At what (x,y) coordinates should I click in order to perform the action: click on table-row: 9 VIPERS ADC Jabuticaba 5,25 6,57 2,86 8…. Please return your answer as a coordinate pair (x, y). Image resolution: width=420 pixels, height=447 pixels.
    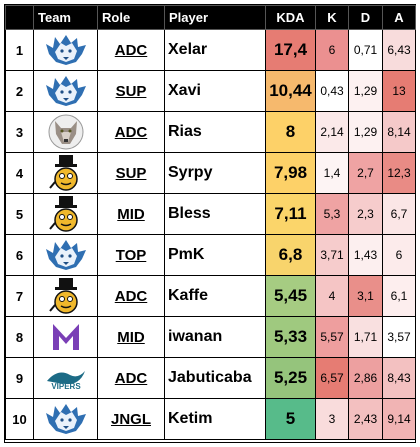
    Looking at the image, I should click on (210, 378).